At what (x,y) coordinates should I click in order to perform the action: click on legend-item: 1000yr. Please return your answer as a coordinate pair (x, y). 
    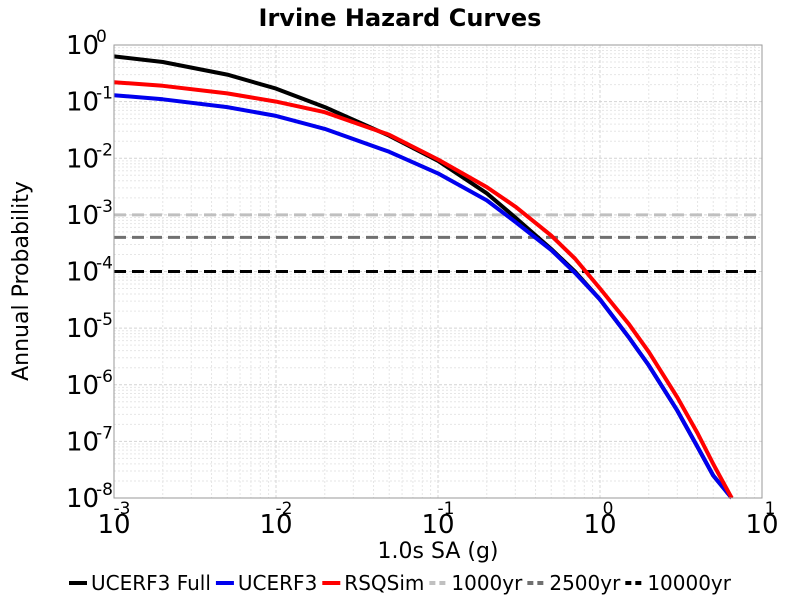
    Looking at the image, I should click on (476, 583).